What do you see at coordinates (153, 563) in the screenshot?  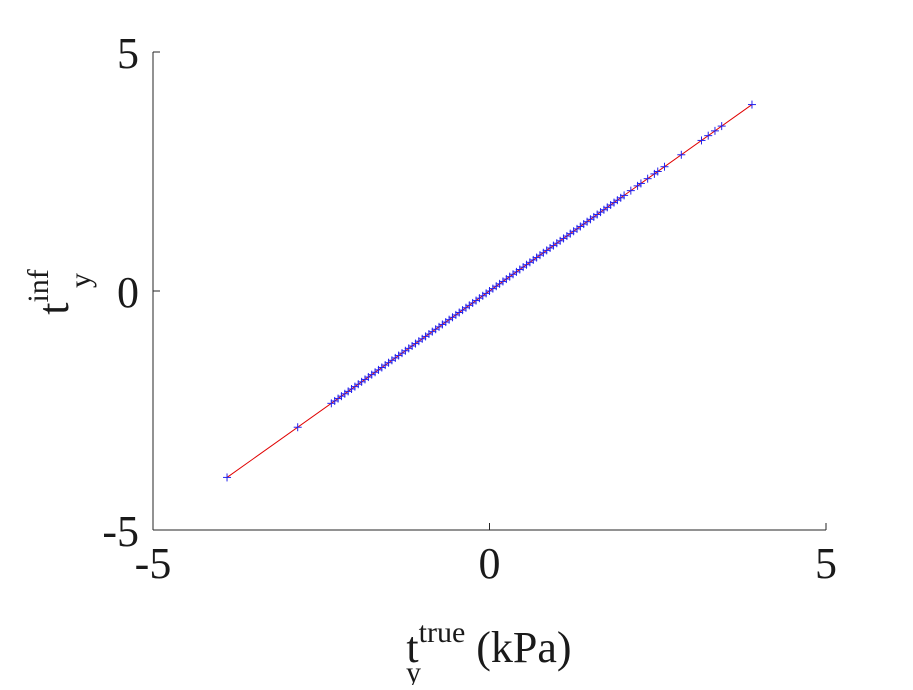 I see `x-tick-label: -5` at bounding box center [153, 563].